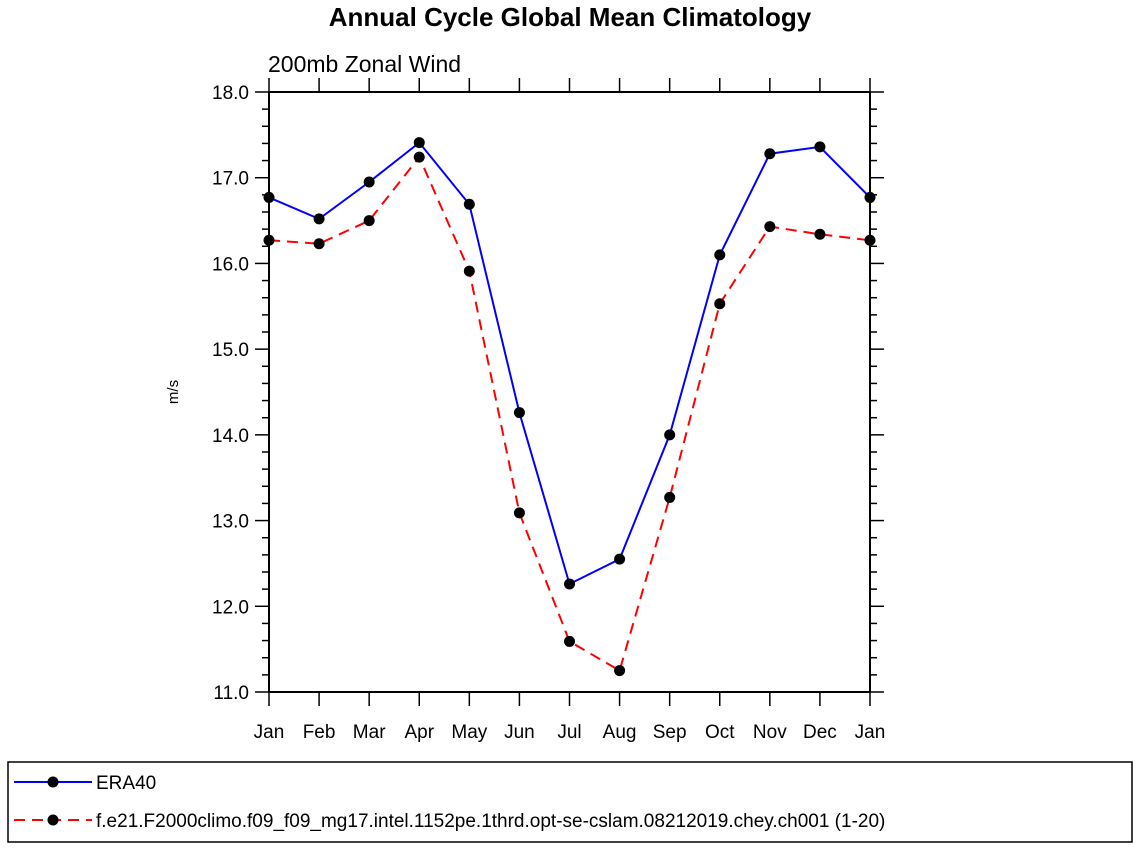 Image resolution: width=1138 pixels, height=848 pixels. Describe the element at coordinates (230, 350) in the screenshot. I see `y-tick-label: 15.0` at that location.